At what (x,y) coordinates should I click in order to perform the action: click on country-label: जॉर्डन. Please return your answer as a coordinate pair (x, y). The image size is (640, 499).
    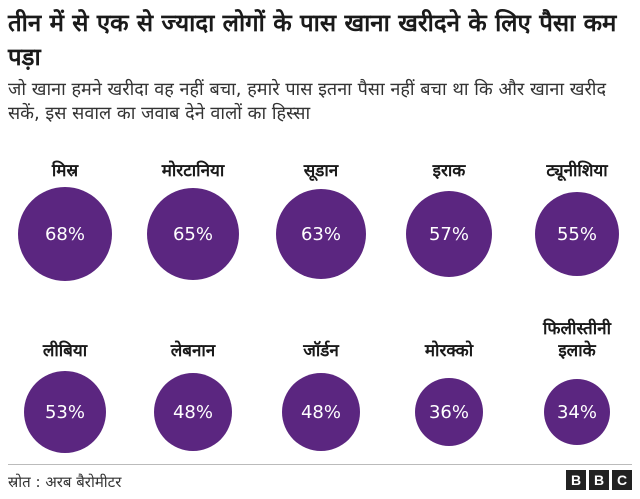
    Looking at the image, I should click on (321, 351).